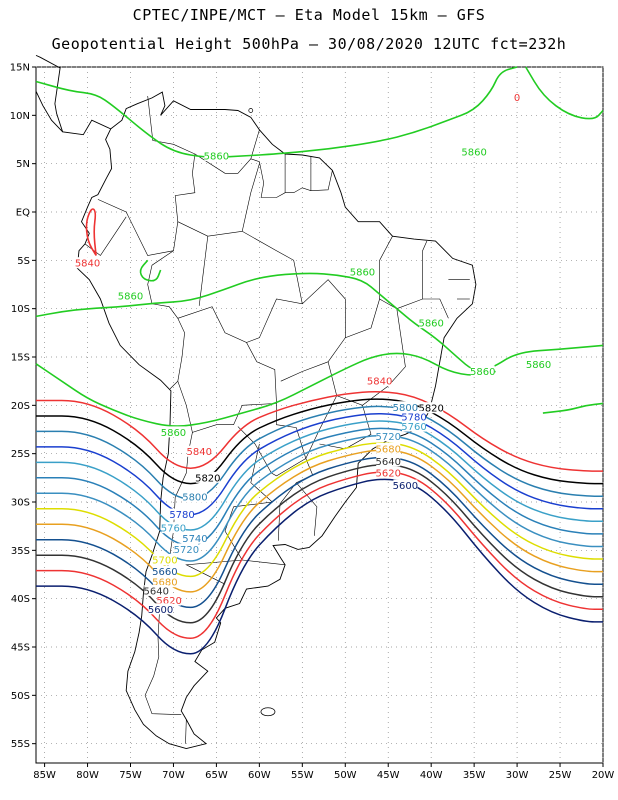  Describe the element at coordinates (251, 110) in the screenshot. I see `trinidad-island` at that location.